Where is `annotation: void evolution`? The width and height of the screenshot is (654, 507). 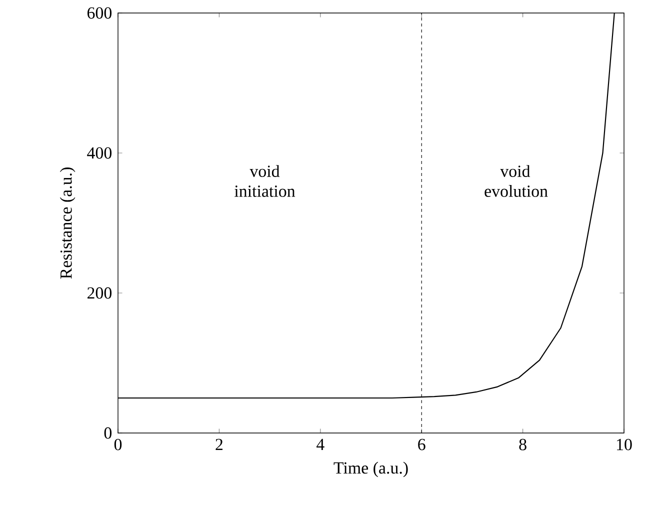 annotation: void evolution is located at coordinates (516, 181).